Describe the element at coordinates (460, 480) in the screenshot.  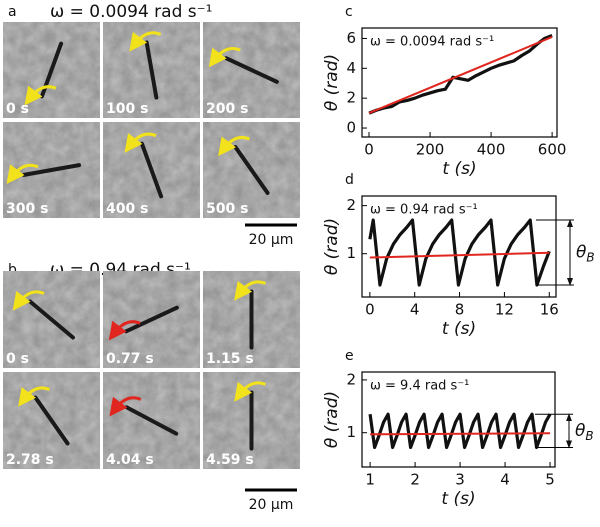
I see `x-tick-label: 3` at that location.